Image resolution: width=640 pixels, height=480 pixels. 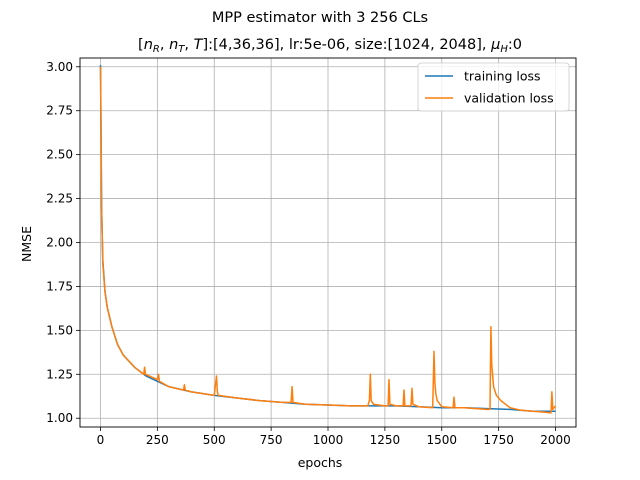 I want to click on legend-label: training loss, so click(x=502, y=76).